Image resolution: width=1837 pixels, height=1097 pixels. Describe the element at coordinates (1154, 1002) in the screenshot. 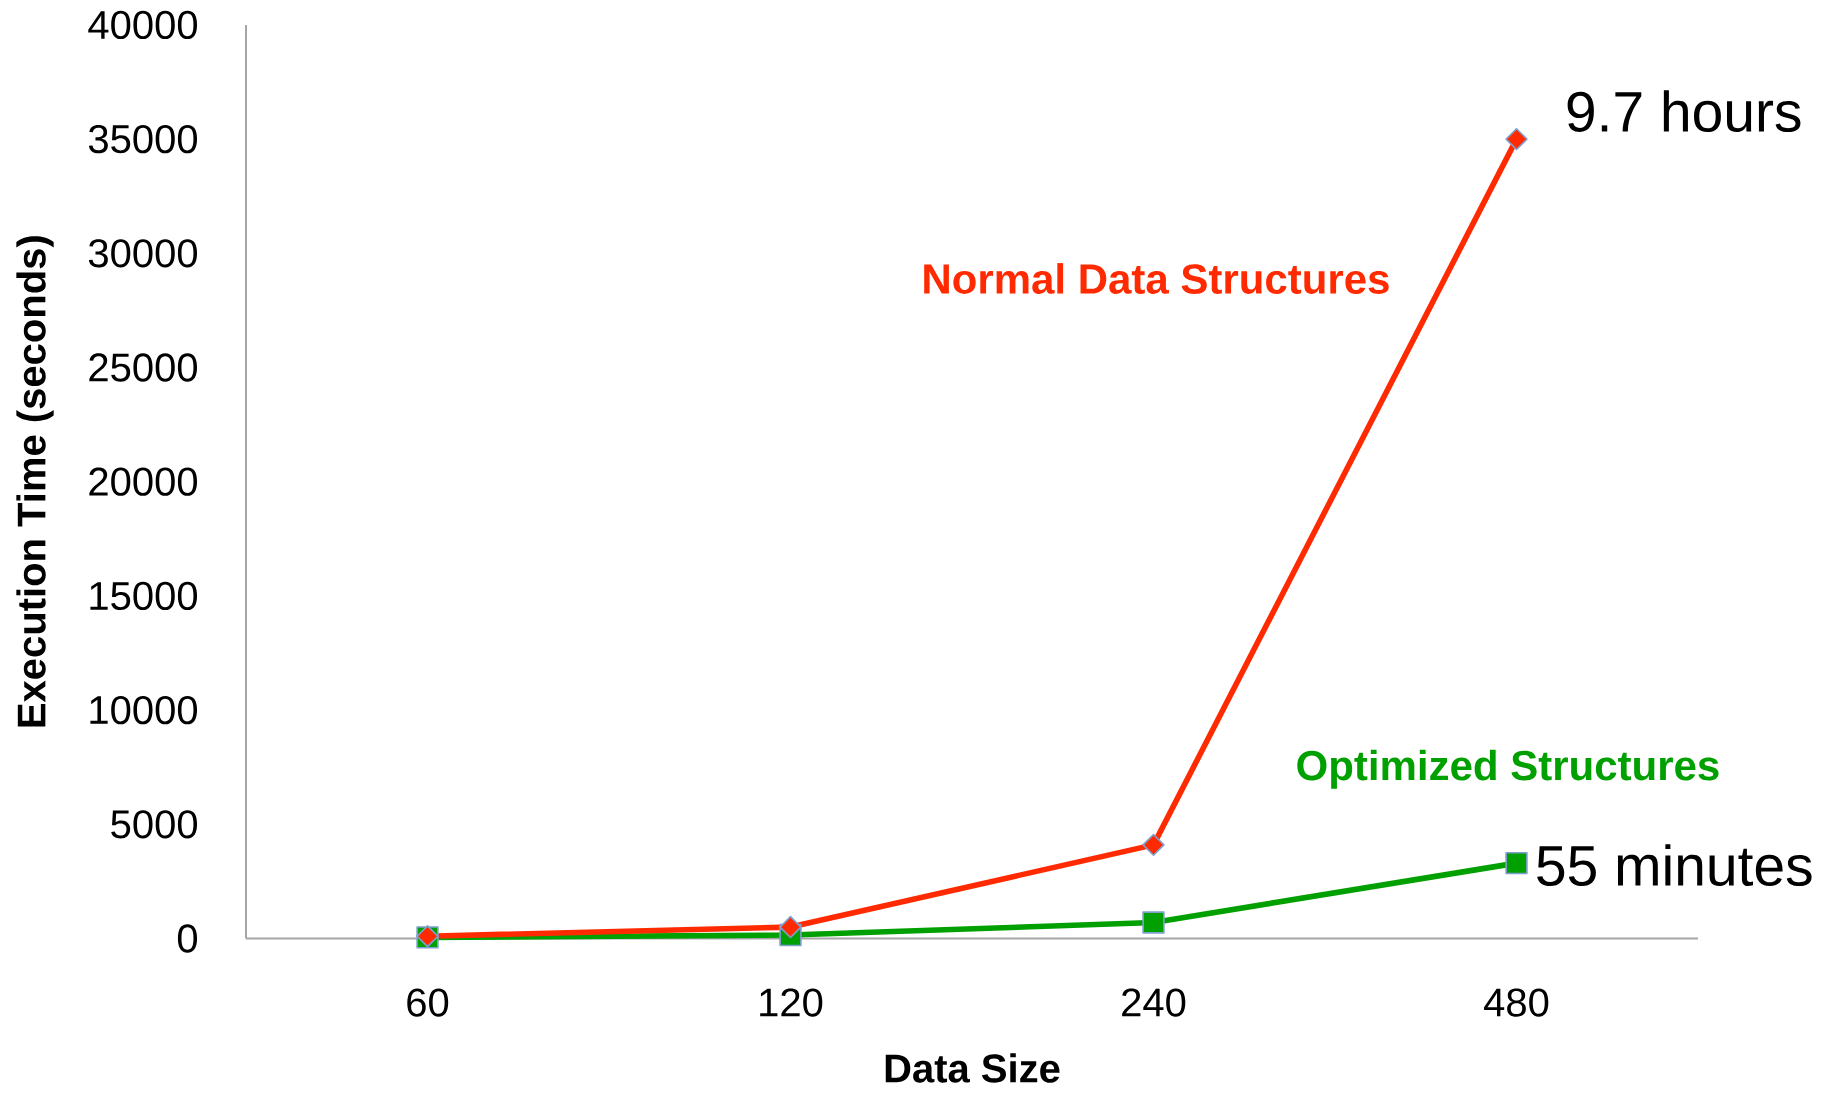

I see `x-tick-label: 240` at that location.